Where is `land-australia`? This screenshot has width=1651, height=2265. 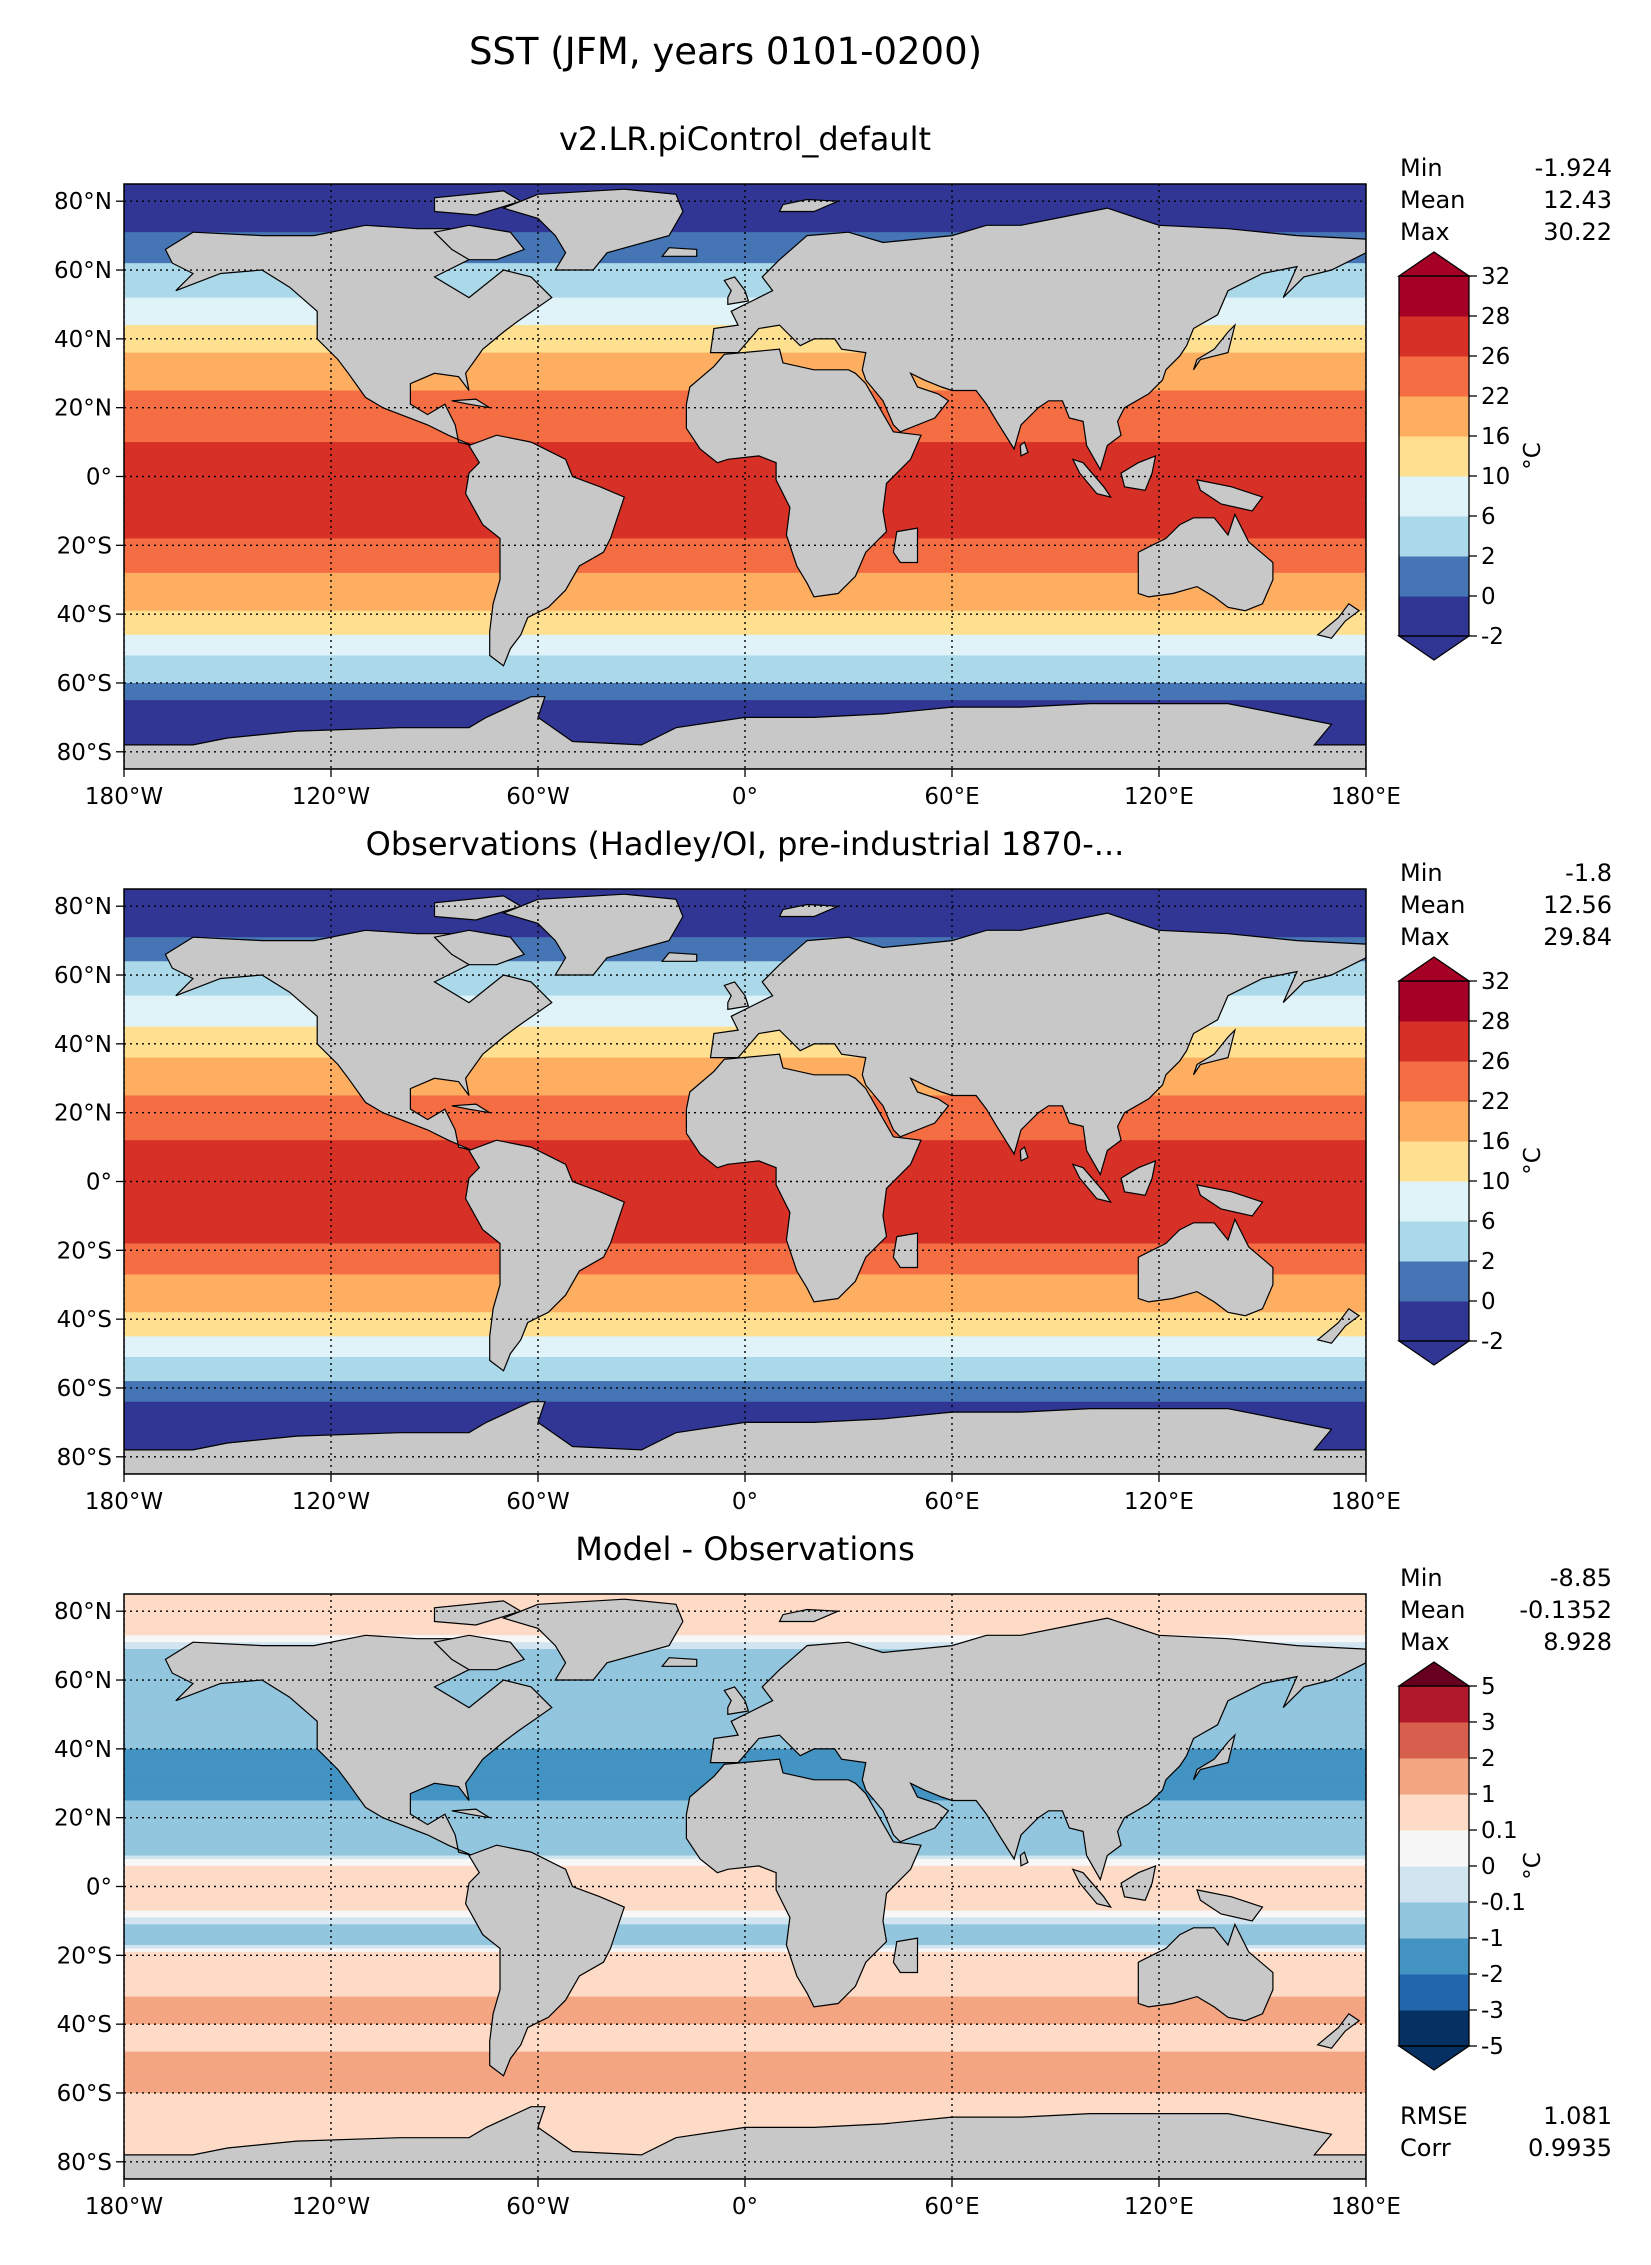
land-australia is located at coordinates (1205, 1267).